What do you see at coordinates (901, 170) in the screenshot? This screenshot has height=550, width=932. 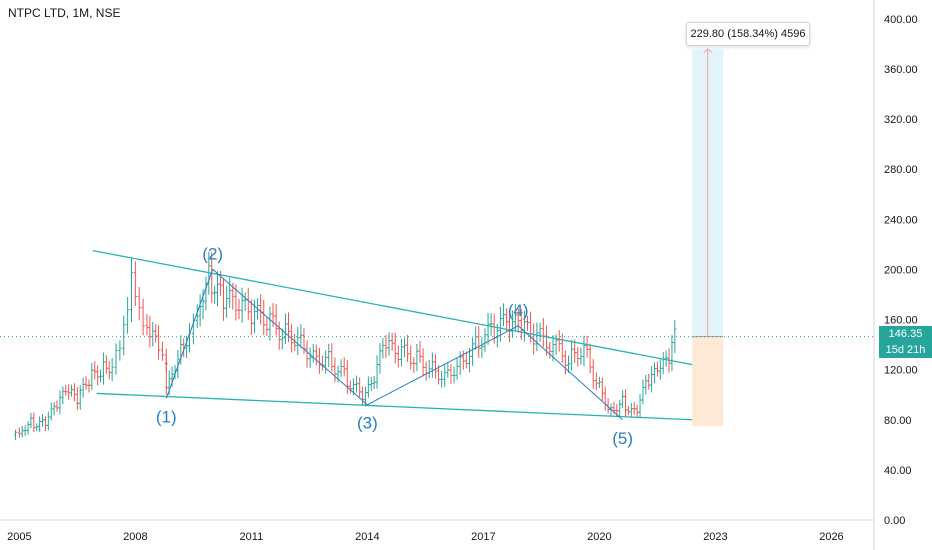 I see `y-tick-label: 280.00` at bounding box center [901, 170].